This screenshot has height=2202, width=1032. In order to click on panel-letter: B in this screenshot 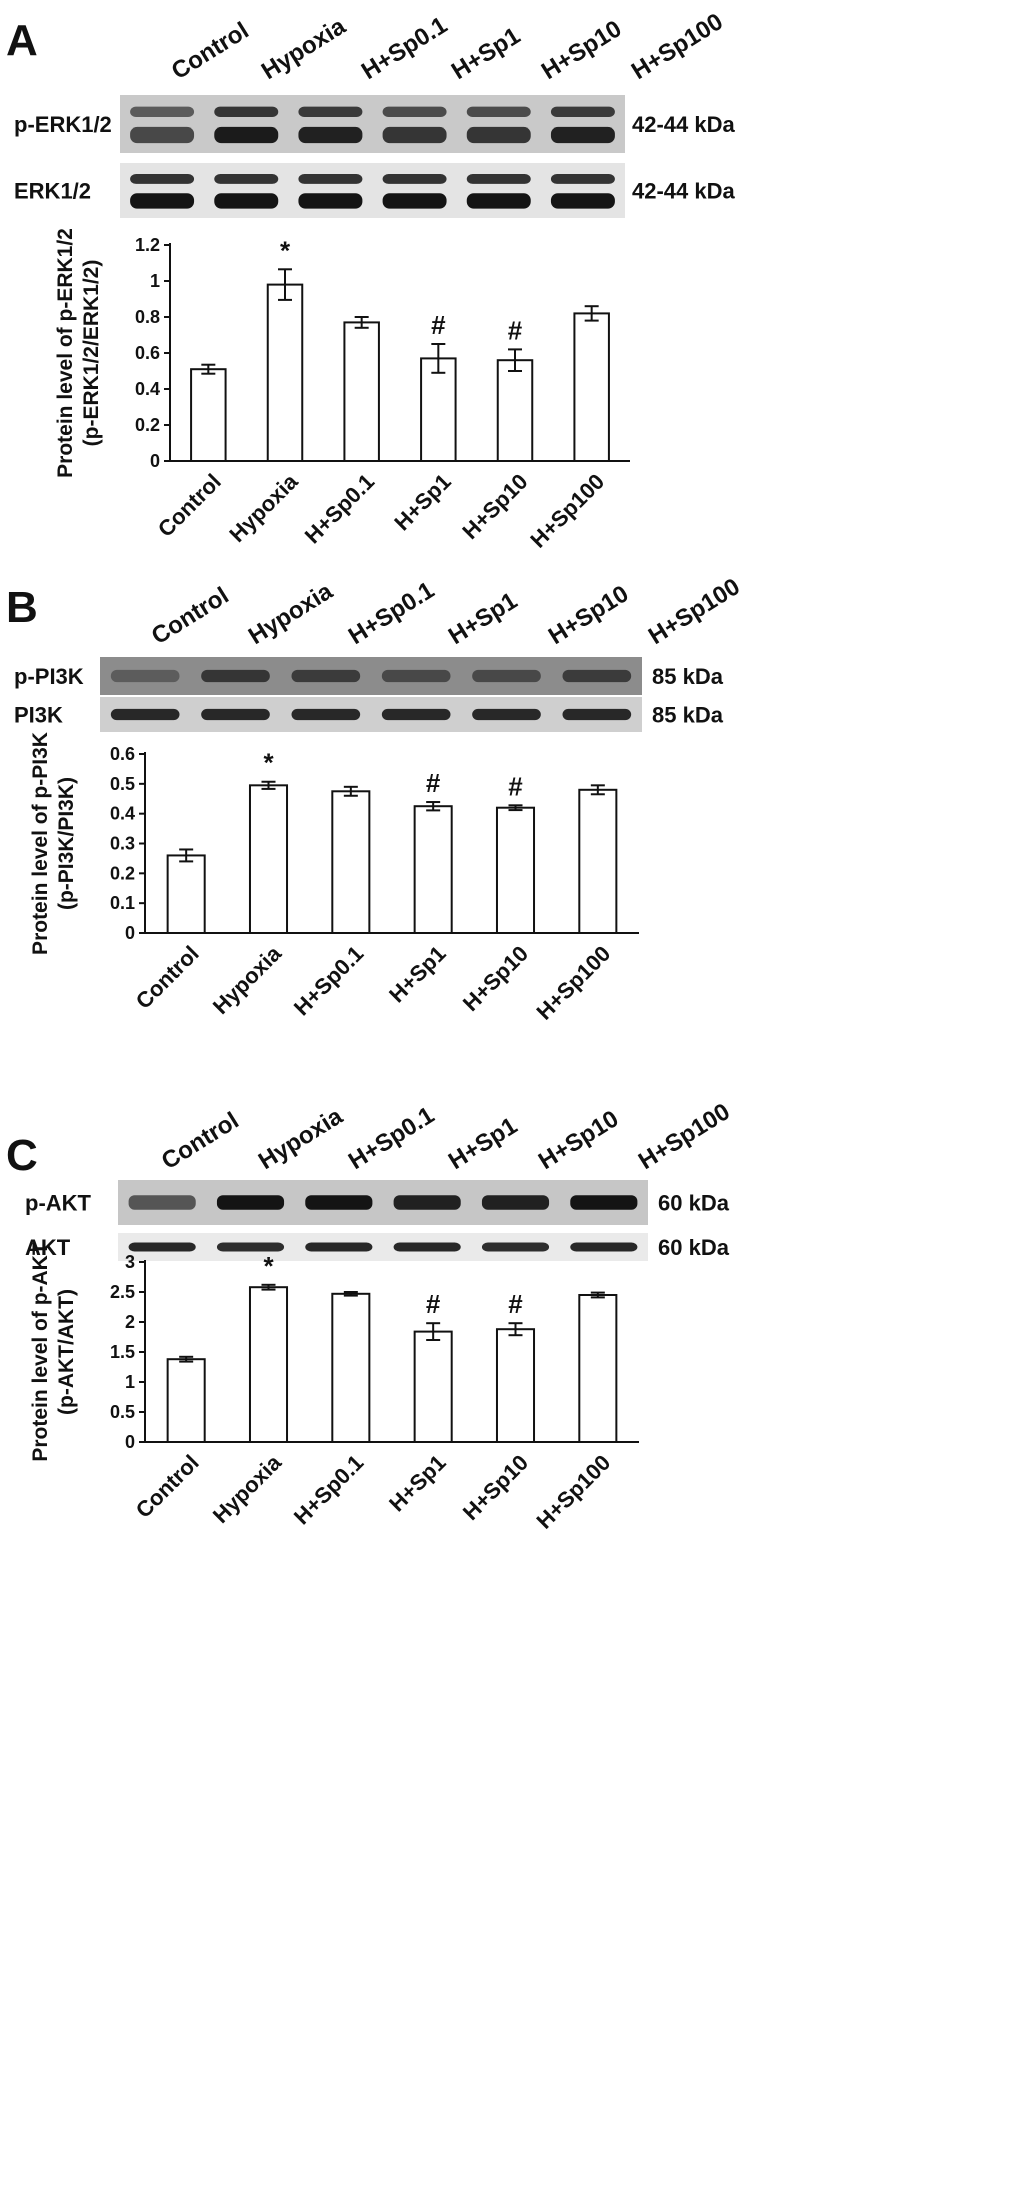, I will do `click(22, 607)`.